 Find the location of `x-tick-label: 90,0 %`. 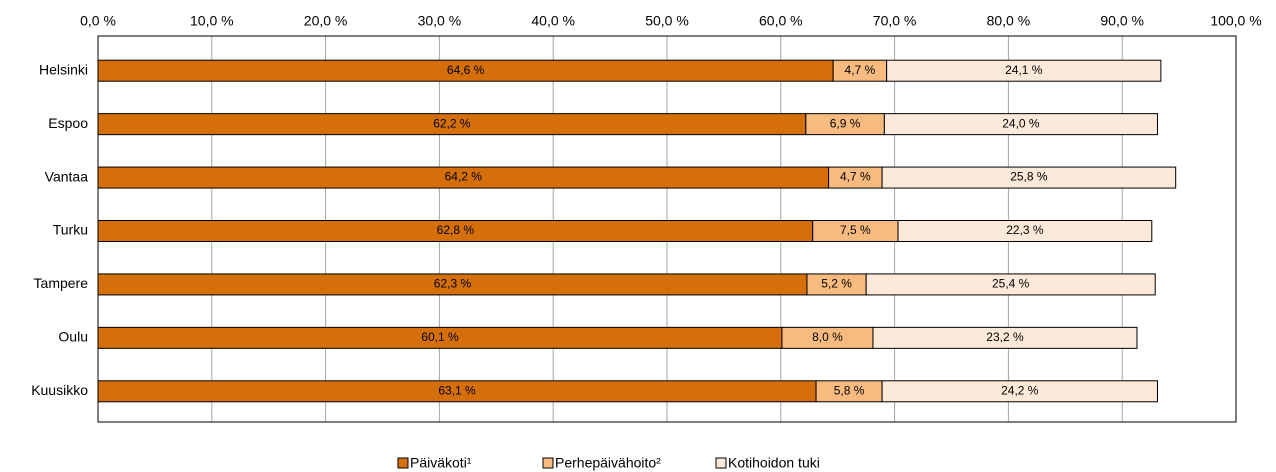

x-tick-label: 90,0 % is located at coordinates (1122, 21).